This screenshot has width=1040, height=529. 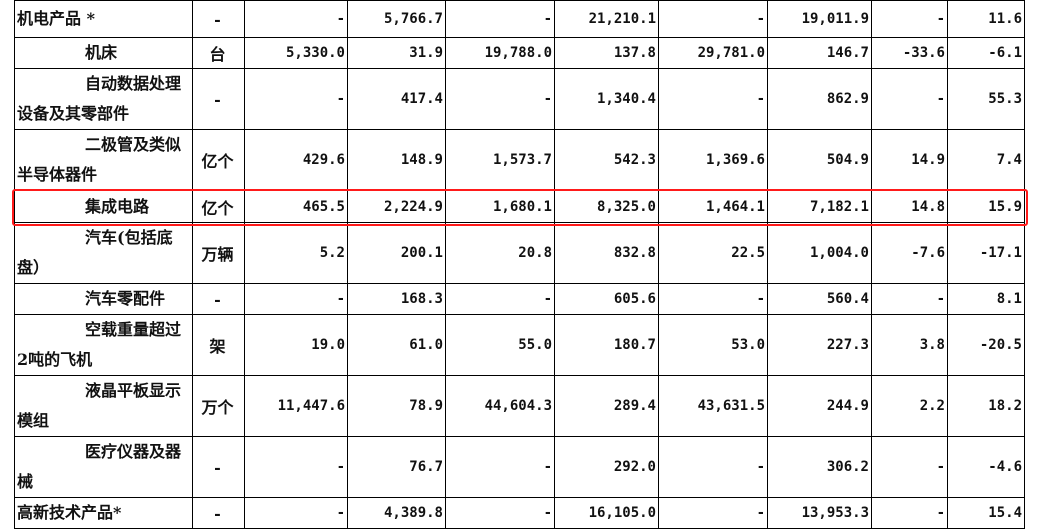 I want to click on value-cell: 19.0, so click(x=296, y=345).